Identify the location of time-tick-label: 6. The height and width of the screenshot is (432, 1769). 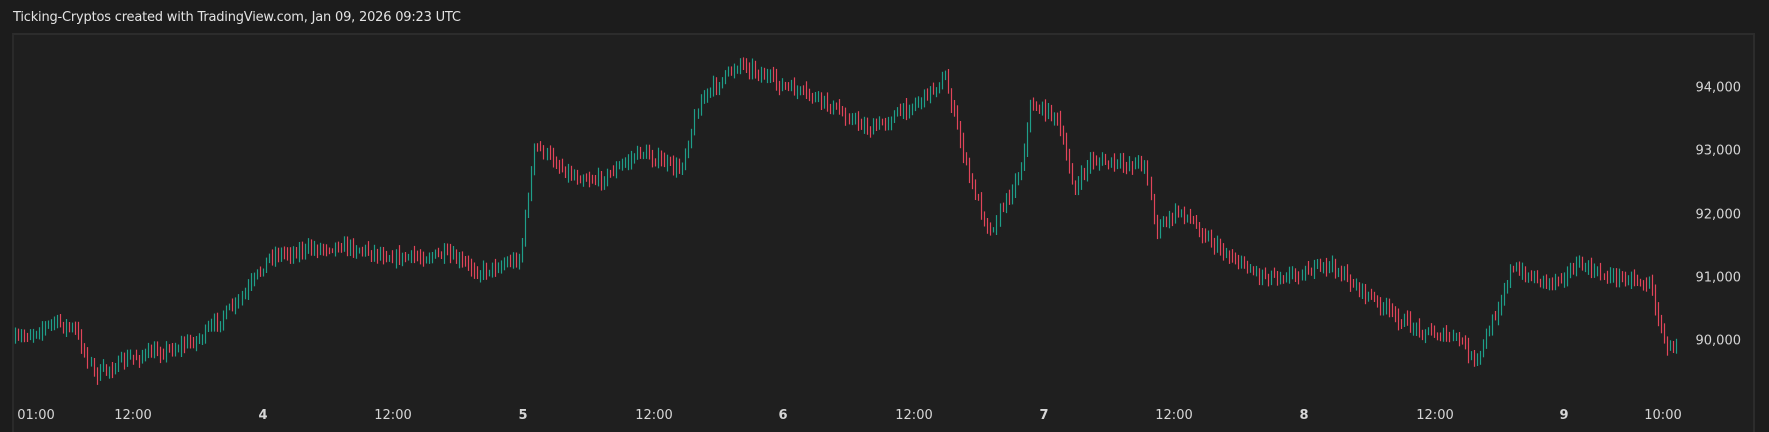
(783, 415).